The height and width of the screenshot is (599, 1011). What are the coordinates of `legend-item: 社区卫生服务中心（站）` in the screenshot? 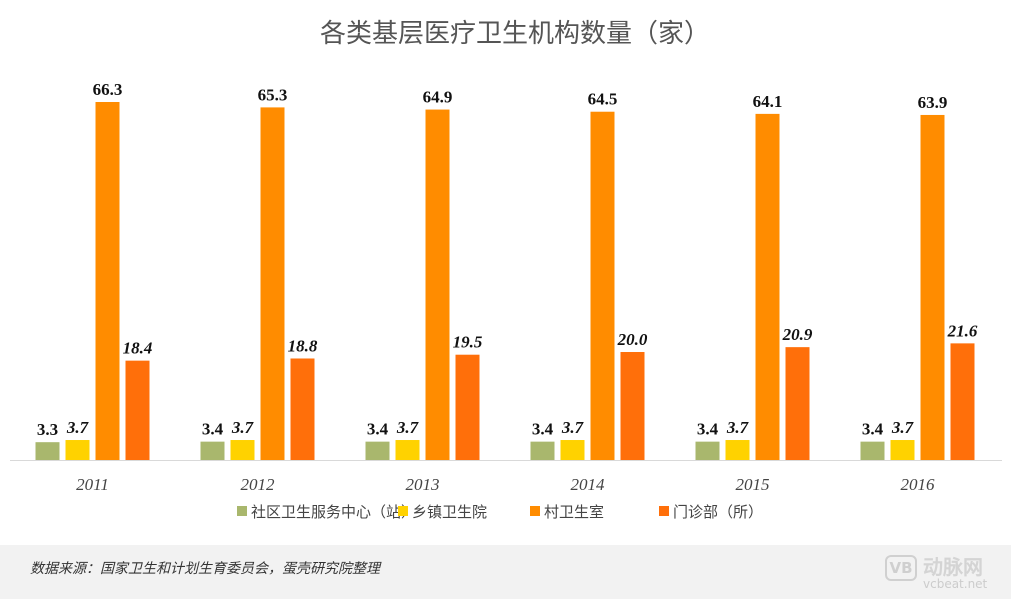 It's located at (326, 512).